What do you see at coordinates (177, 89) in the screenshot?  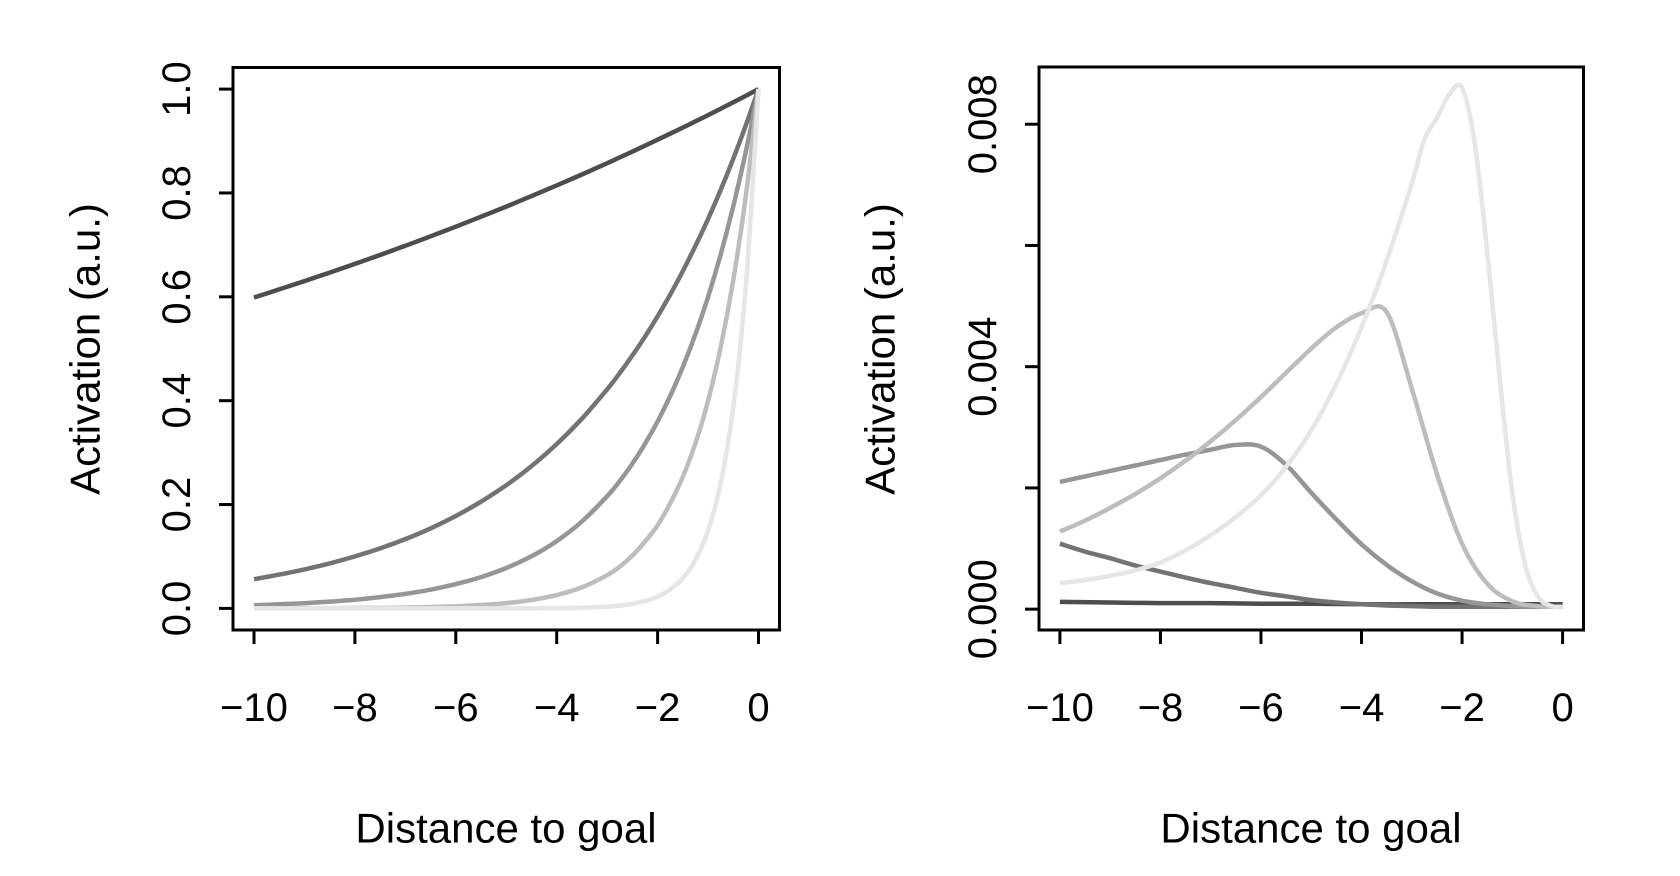 I see `y-tick-label: 1.0` at bounding box center [177, 89].